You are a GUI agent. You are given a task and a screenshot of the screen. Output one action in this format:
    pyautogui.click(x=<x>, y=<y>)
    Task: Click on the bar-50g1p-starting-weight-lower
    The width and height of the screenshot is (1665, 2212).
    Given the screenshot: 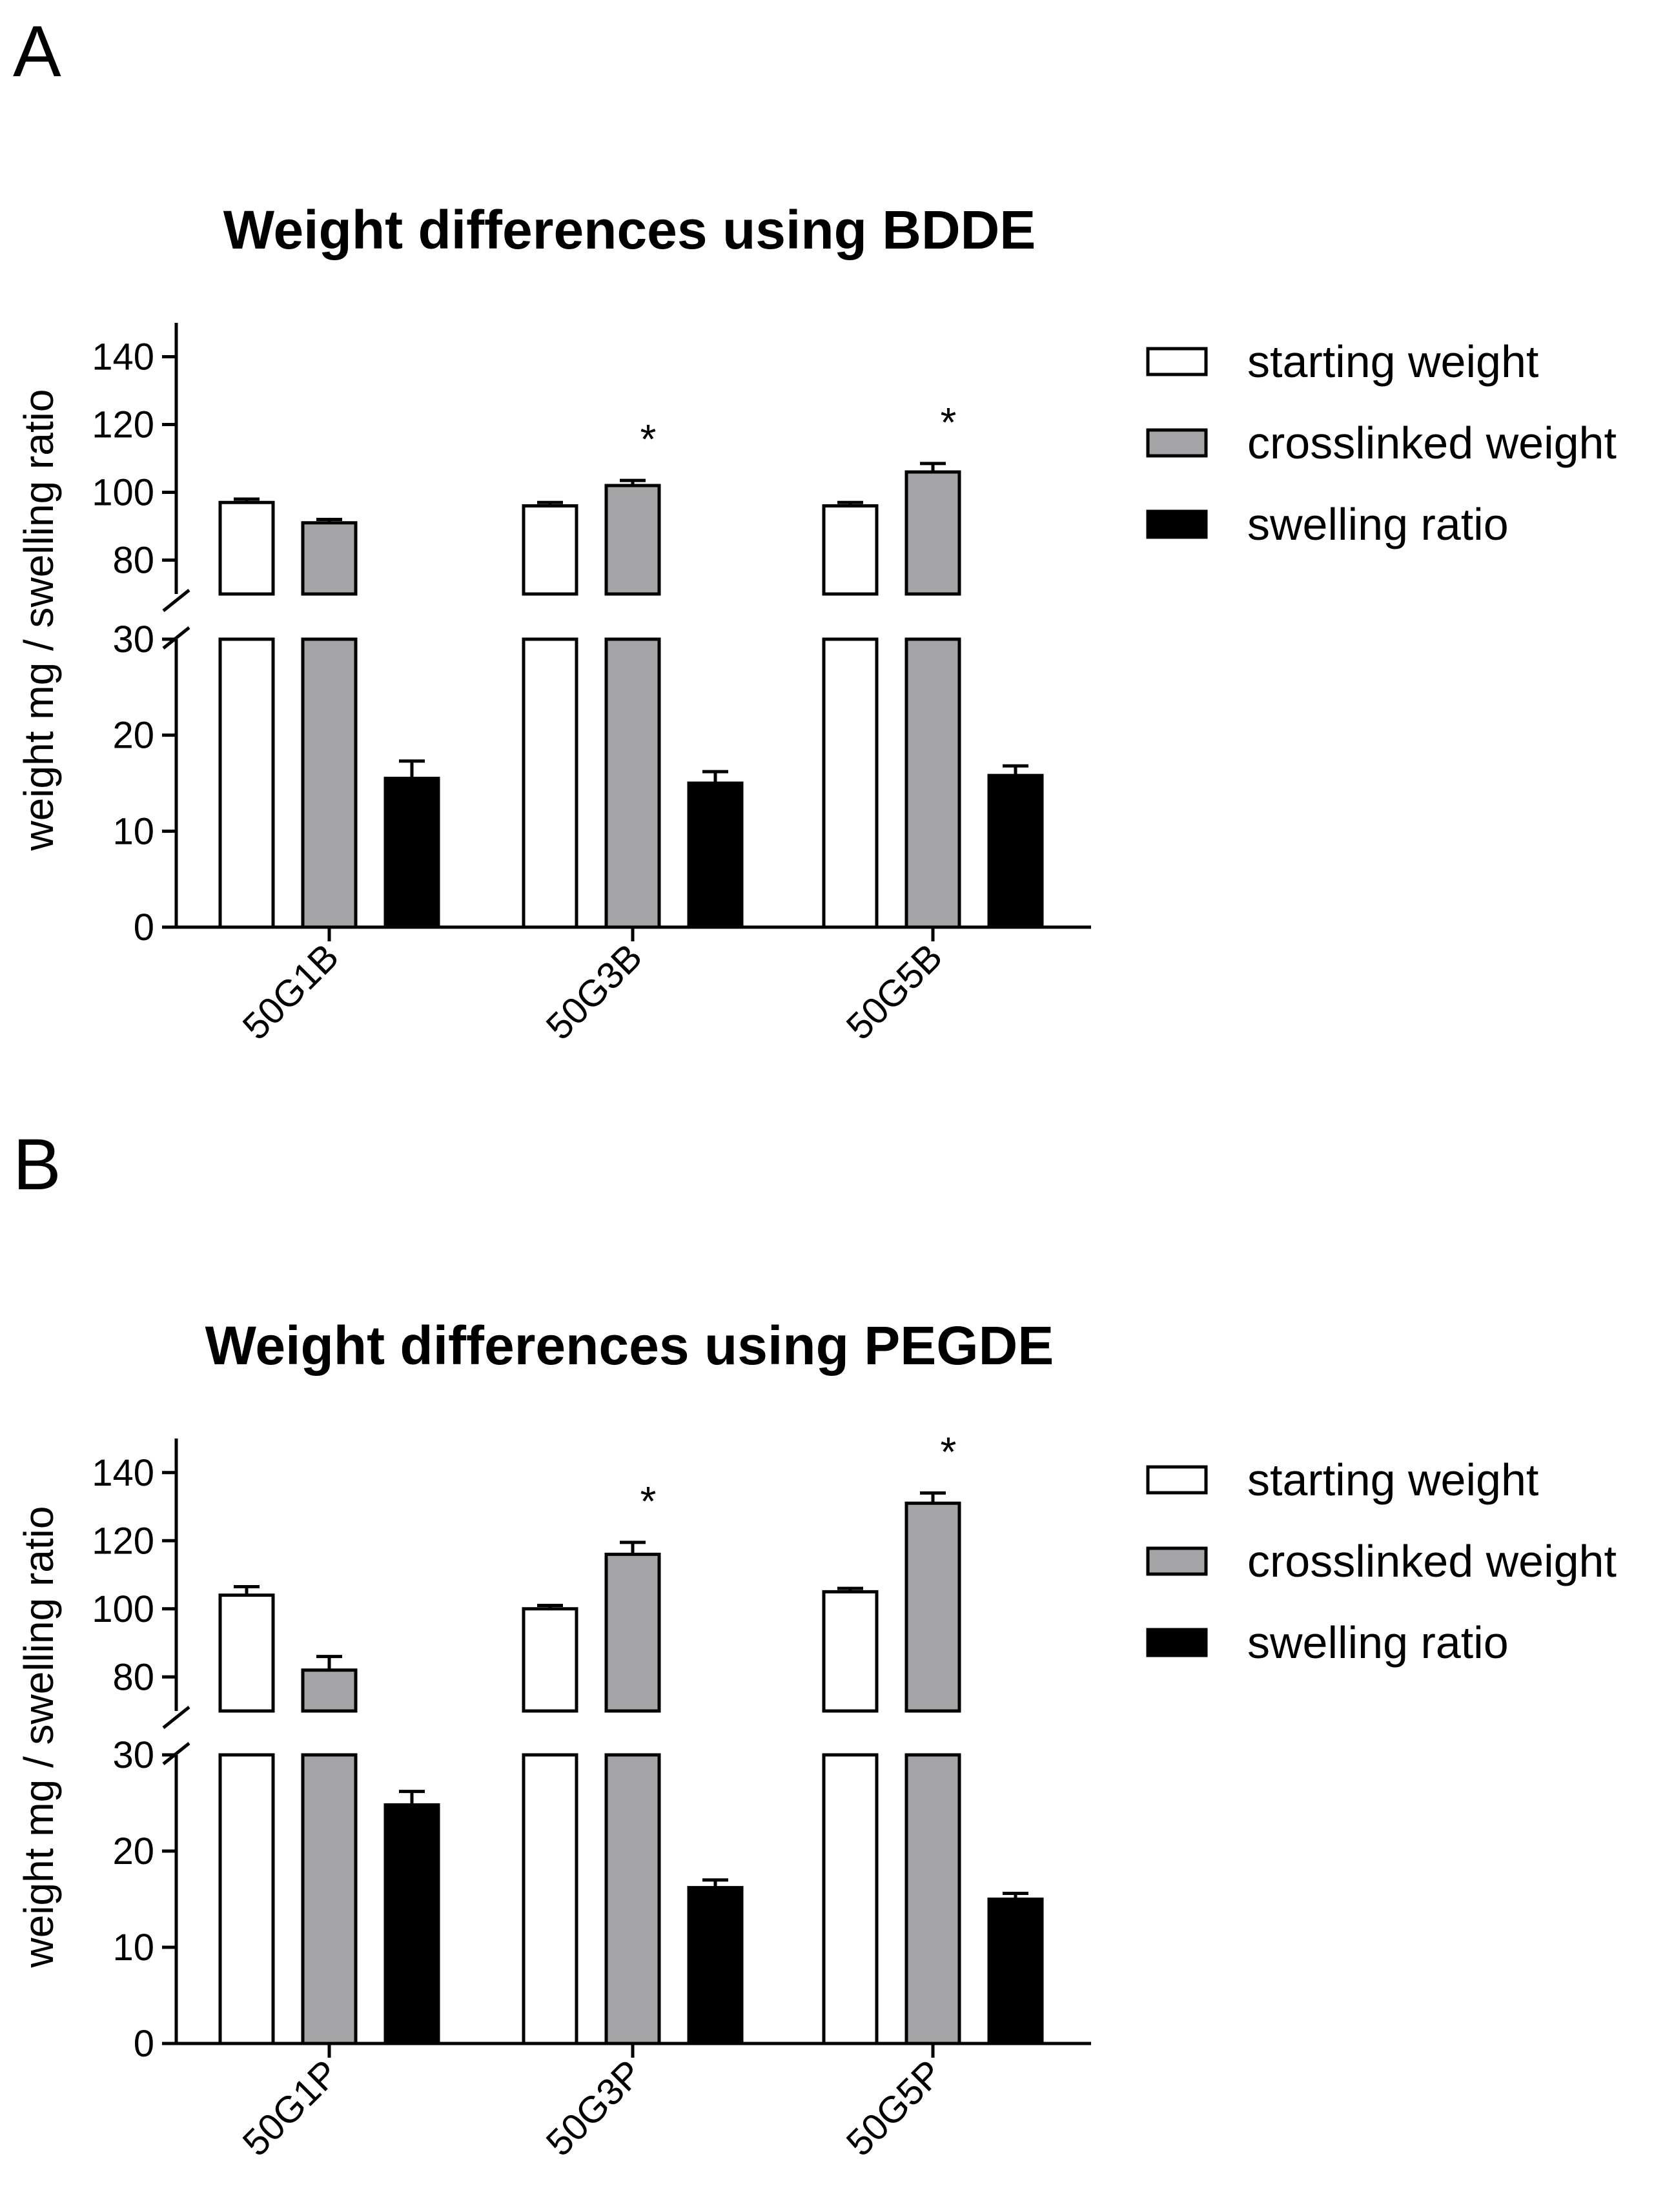 What is the action you would take?
    pyautogui.click(x=247, y=1899)
    